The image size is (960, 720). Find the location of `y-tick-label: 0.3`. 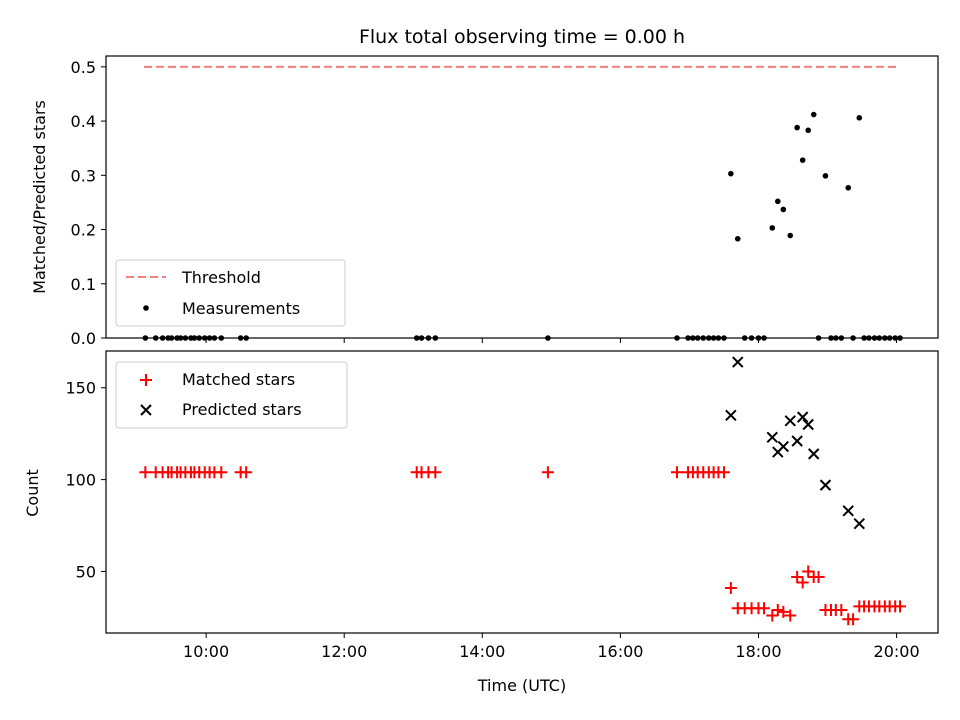

y-tick-label: 0.3 is located at coordinates (83, 175).